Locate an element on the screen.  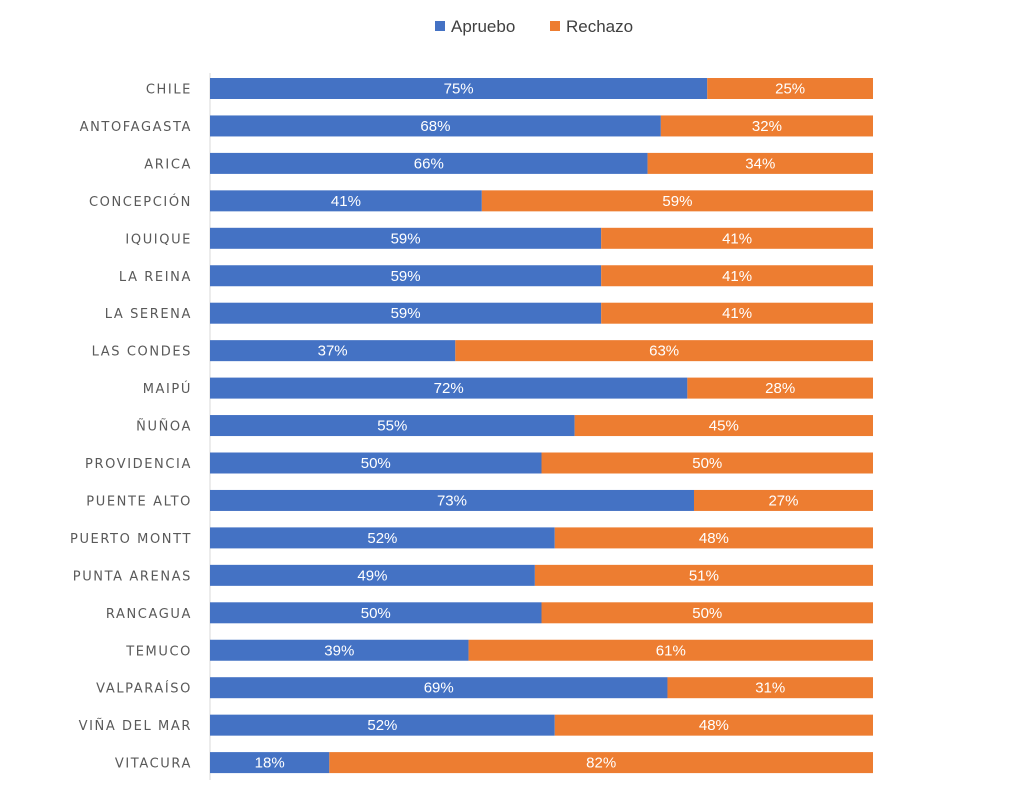
data-label-apruebo-rancagua: 50% is located at coordinates (376, 613).